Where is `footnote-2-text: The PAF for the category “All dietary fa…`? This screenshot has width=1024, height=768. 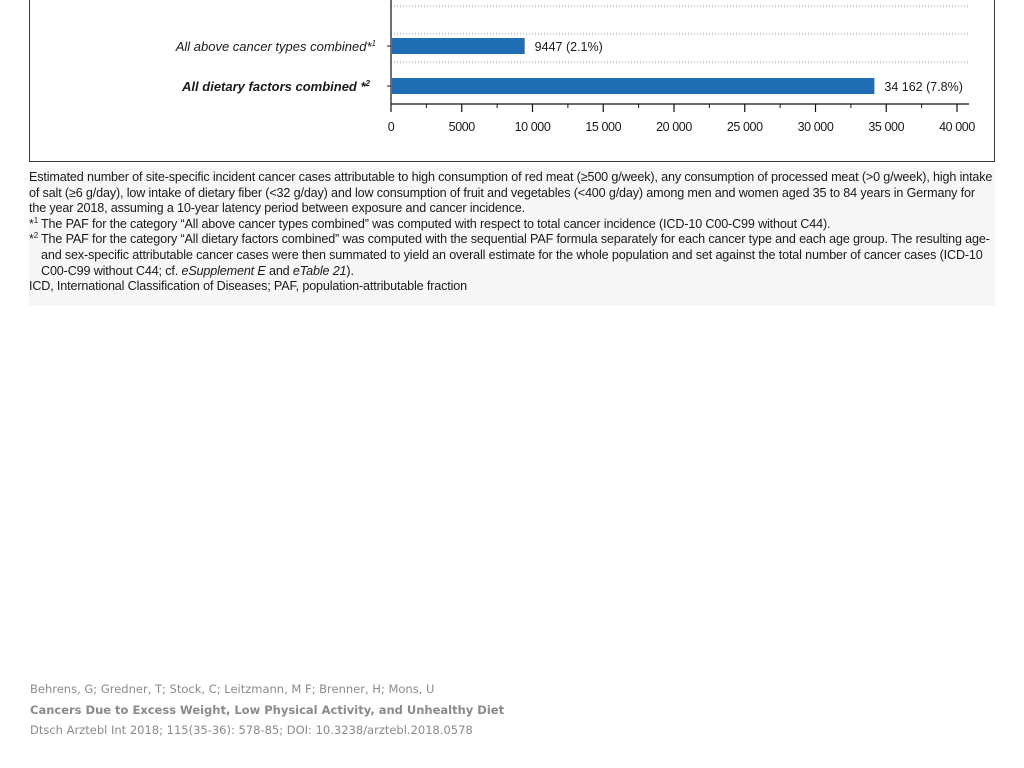 footnote-2-text: The PAF for the category “All dietary fa… is located at coordinates (515, 255).